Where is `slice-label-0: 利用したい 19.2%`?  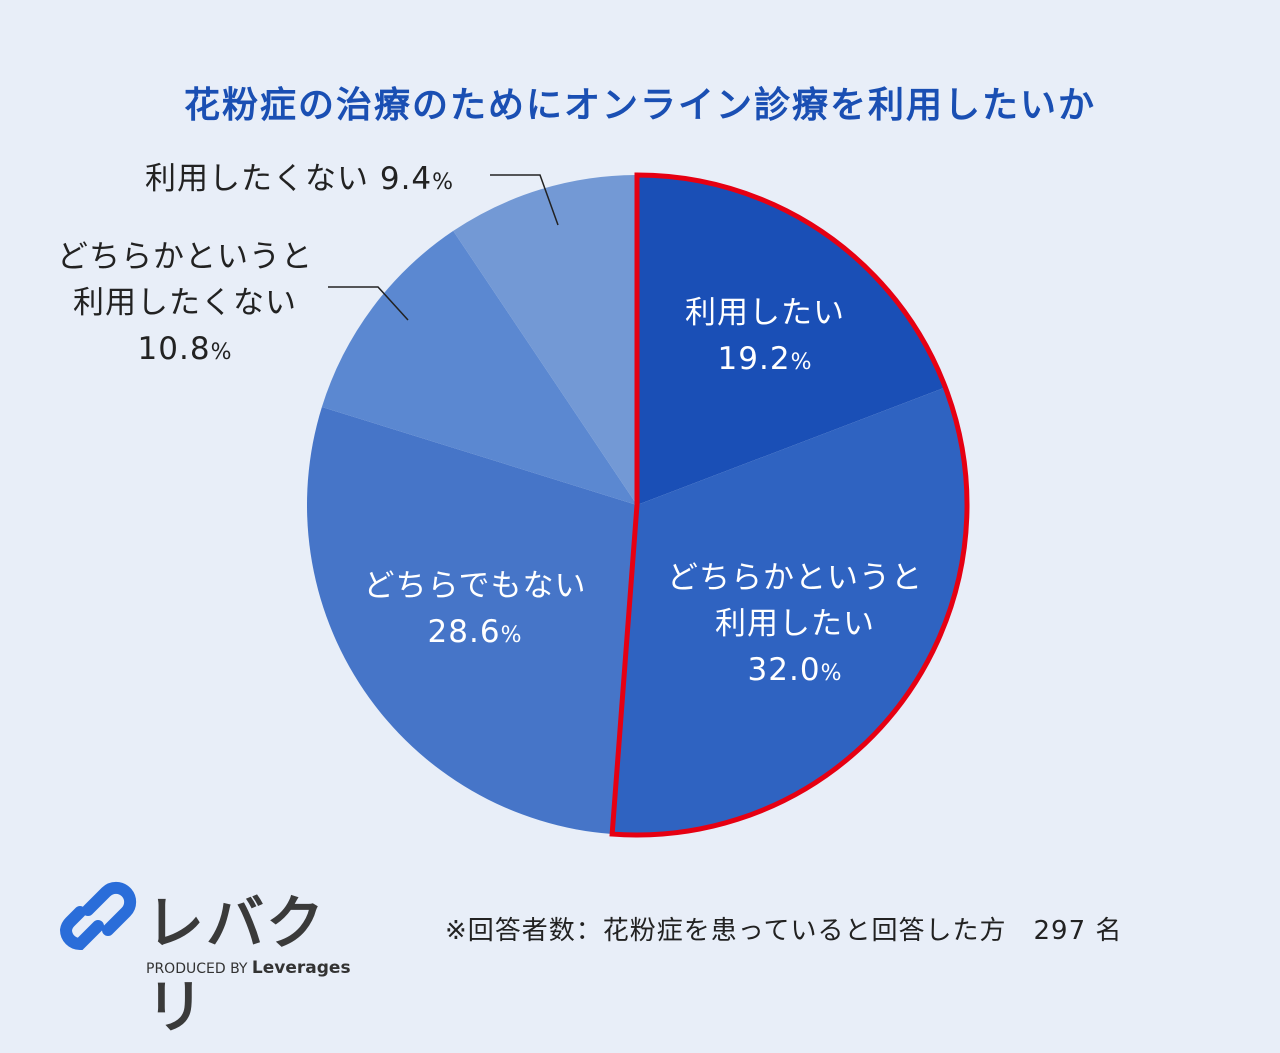 slice-label-0: 利用したい 19.2% is located at coordinates (765, 336).